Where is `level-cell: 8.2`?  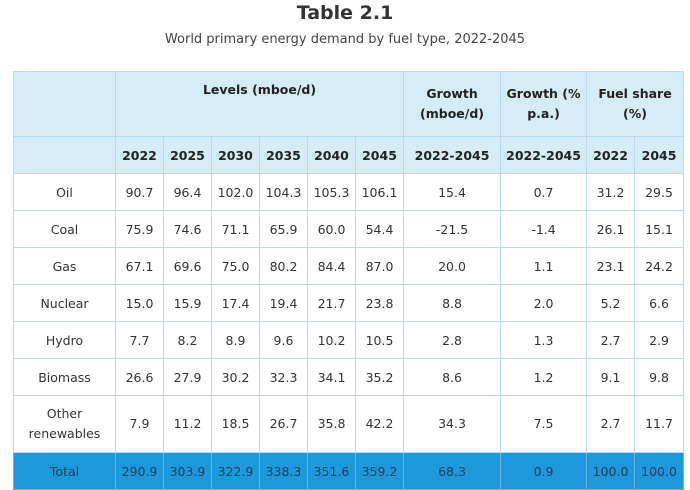
level-cell: 8.2 is located at coordinates (187, 340).